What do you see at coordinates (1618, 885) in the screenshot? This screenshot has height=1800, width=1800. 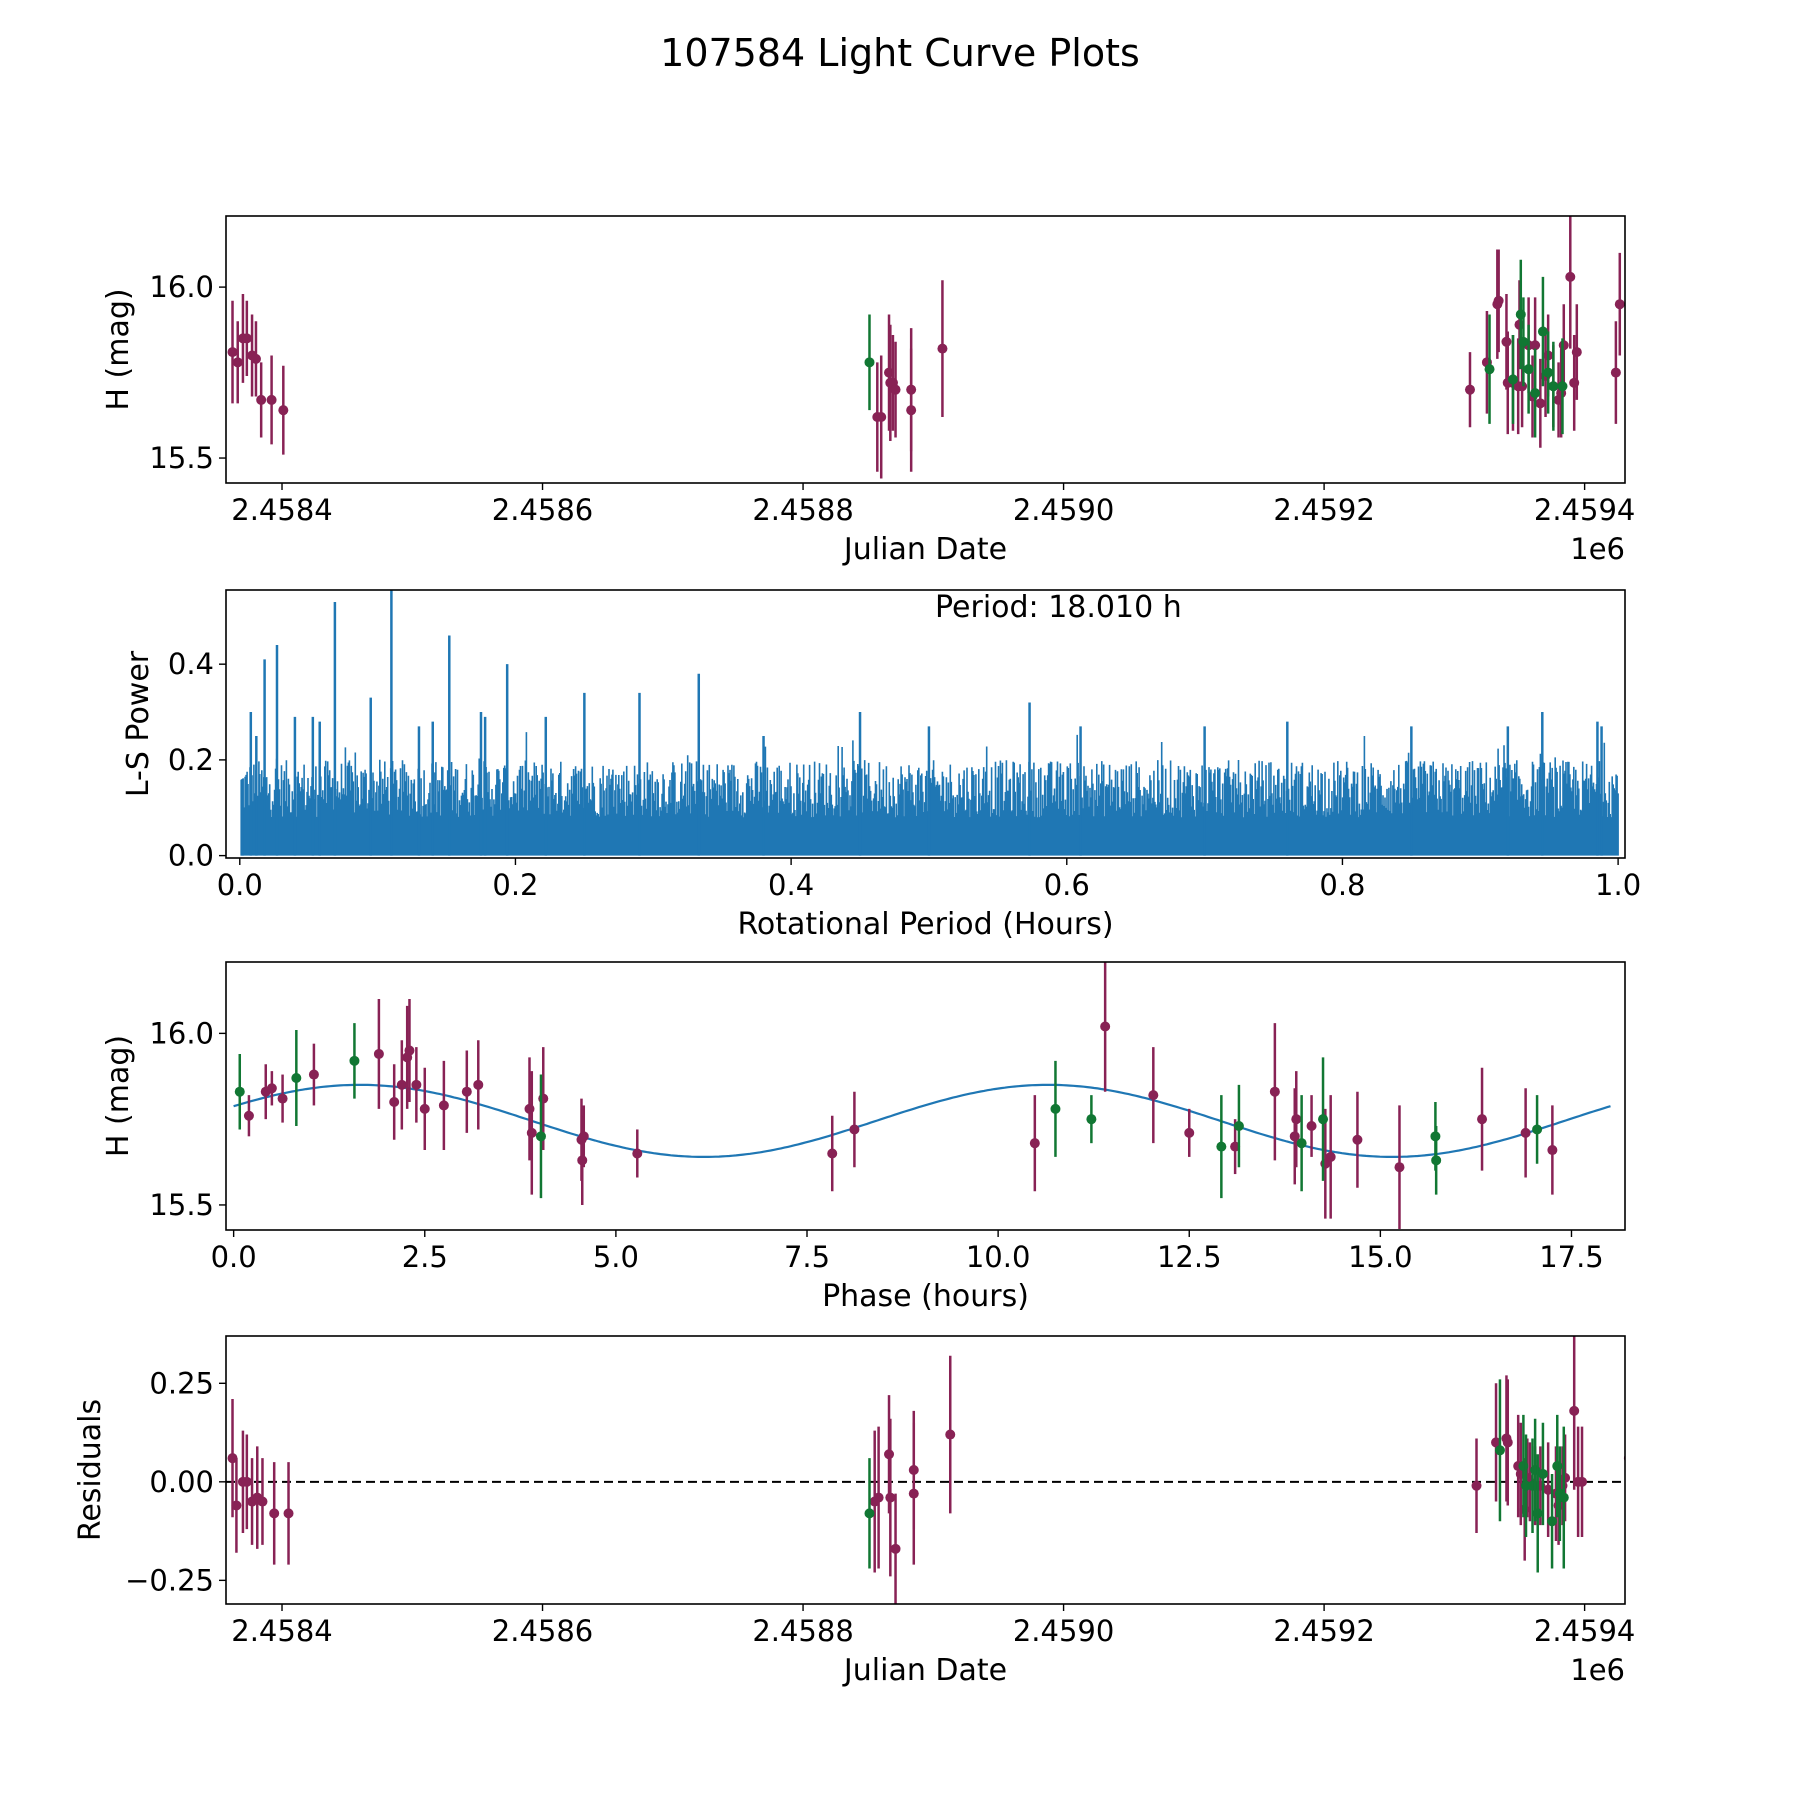 I see `x-tick-label: 1.0` at bounding box center [1618, 885].